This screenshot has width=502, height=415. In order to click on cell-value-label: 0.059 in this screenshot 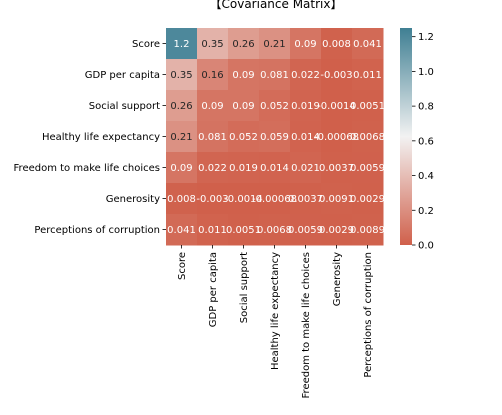, I will do `click(274, 137)`.